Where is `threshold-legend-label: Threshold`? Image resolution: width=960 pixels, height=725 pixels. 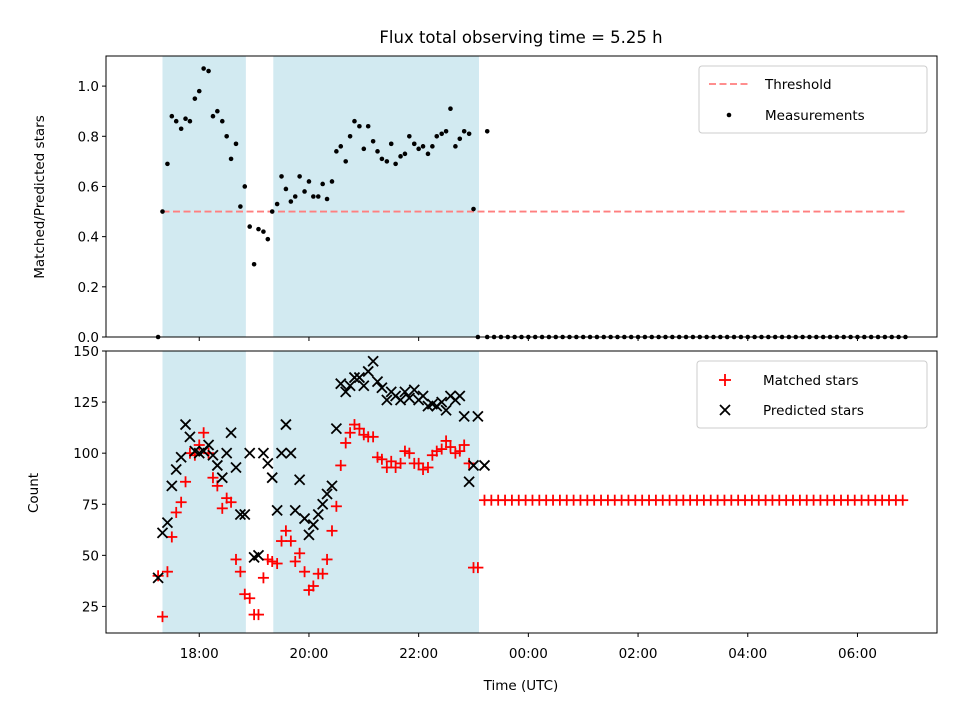 threshold-legend-label: Threshold is located at coordinates (798, 85).